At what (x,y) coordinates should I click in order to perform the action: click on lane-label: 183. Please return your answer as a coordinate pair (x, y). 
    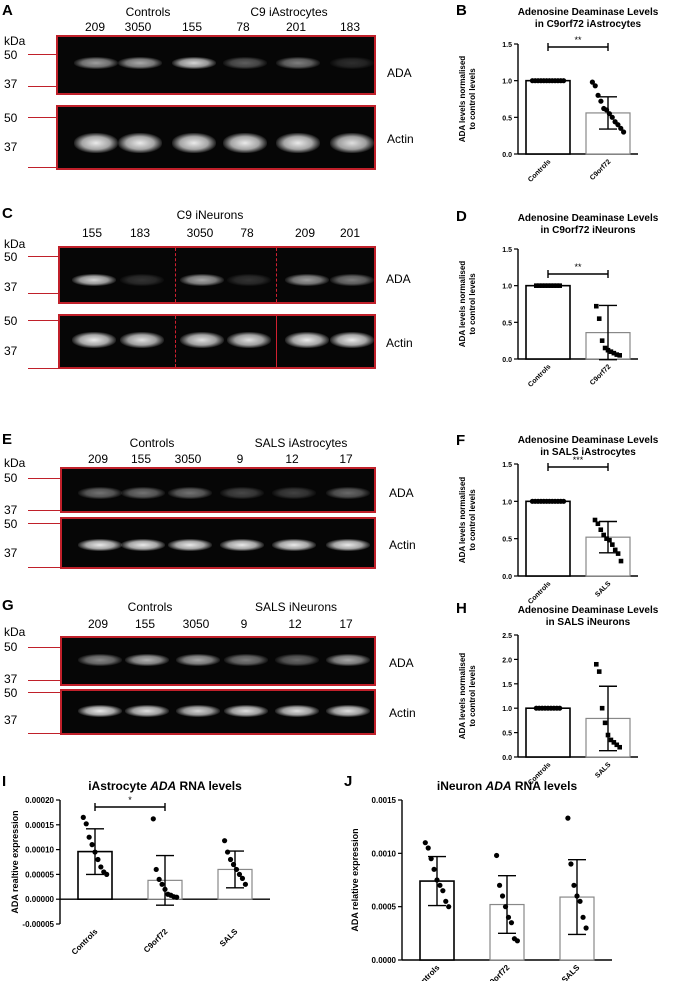
    Looking at the image, I should click on (350, 27).